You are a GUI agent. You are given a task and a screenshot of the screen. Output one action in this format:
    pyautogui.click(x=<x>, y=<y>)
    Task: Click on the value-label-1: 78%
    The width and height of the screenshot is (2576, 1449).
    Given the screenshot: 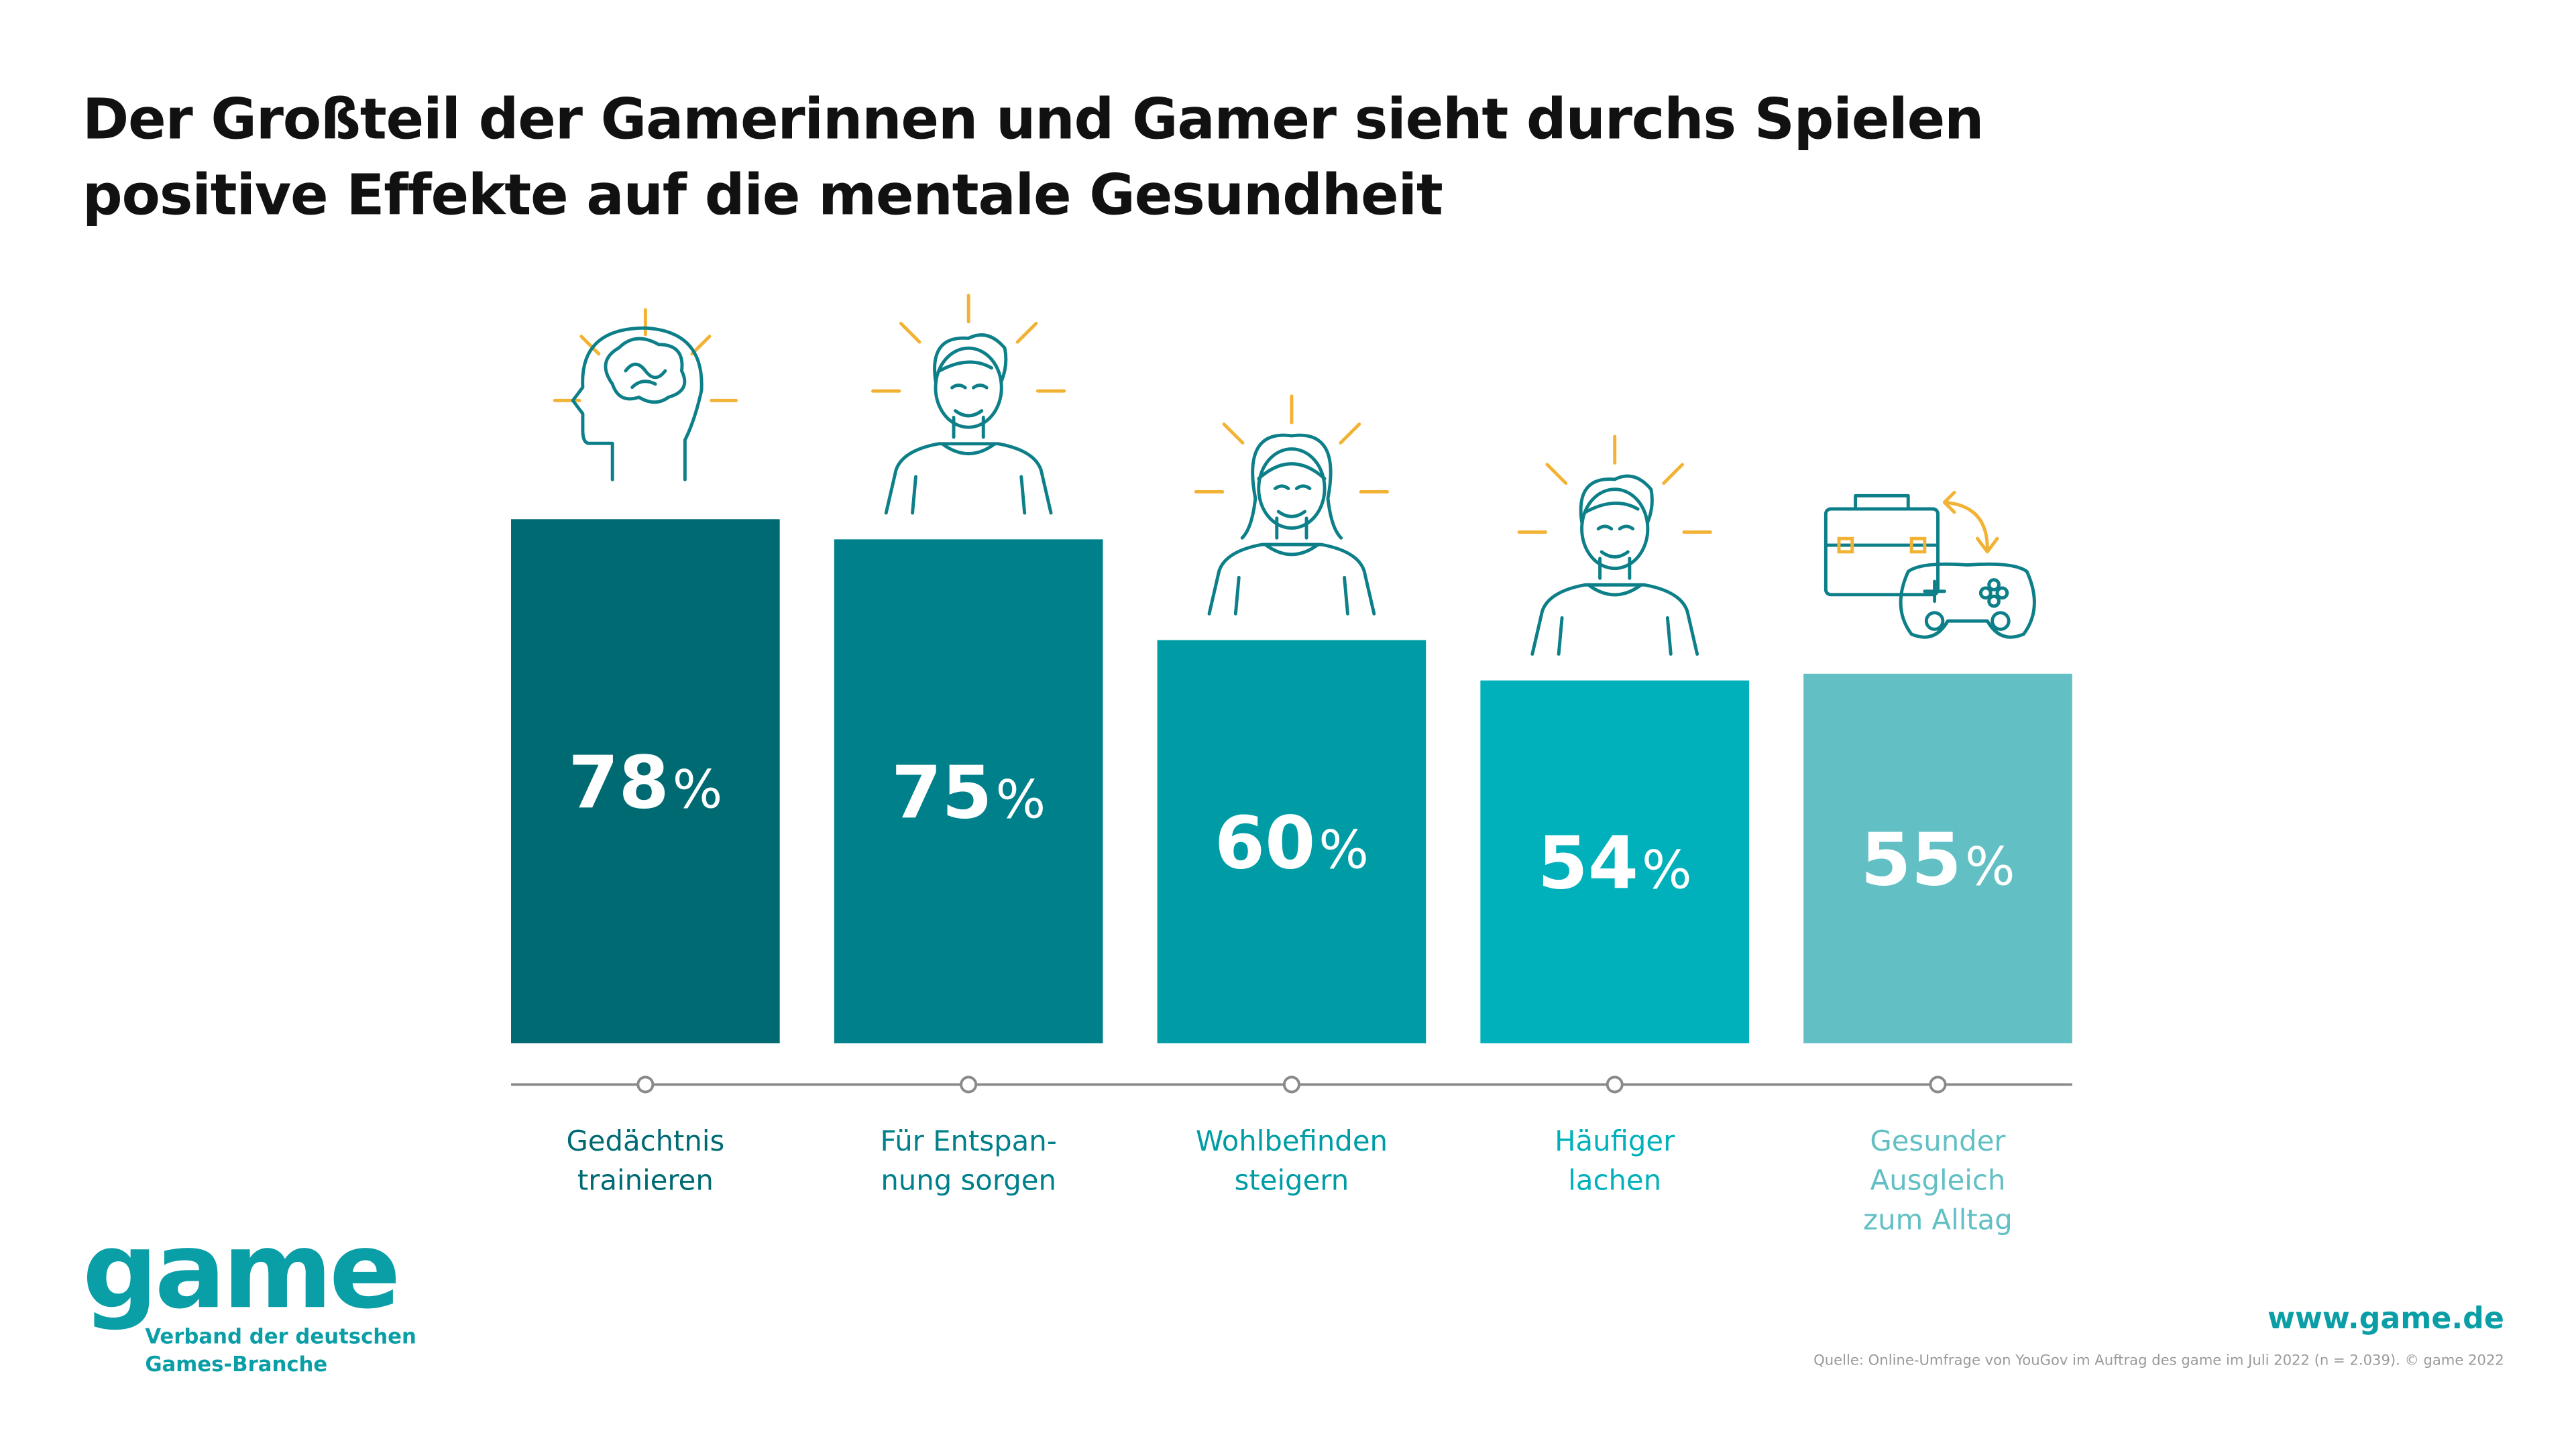 What is the action you would take?
    pyautogui.click(x=645, y=783)
    